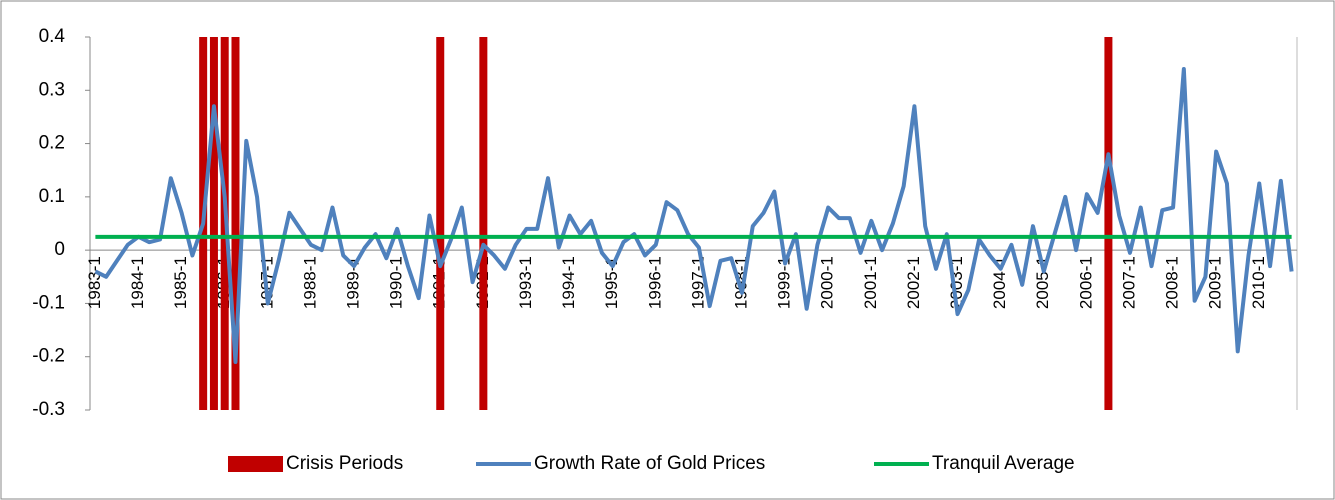 The width and height of the screenshot is (1335, 500). What do you see at coordinates (654, 282) in the screenshot?
I see `x-tick-label: 1996-1` at bounding box center [654, 282].